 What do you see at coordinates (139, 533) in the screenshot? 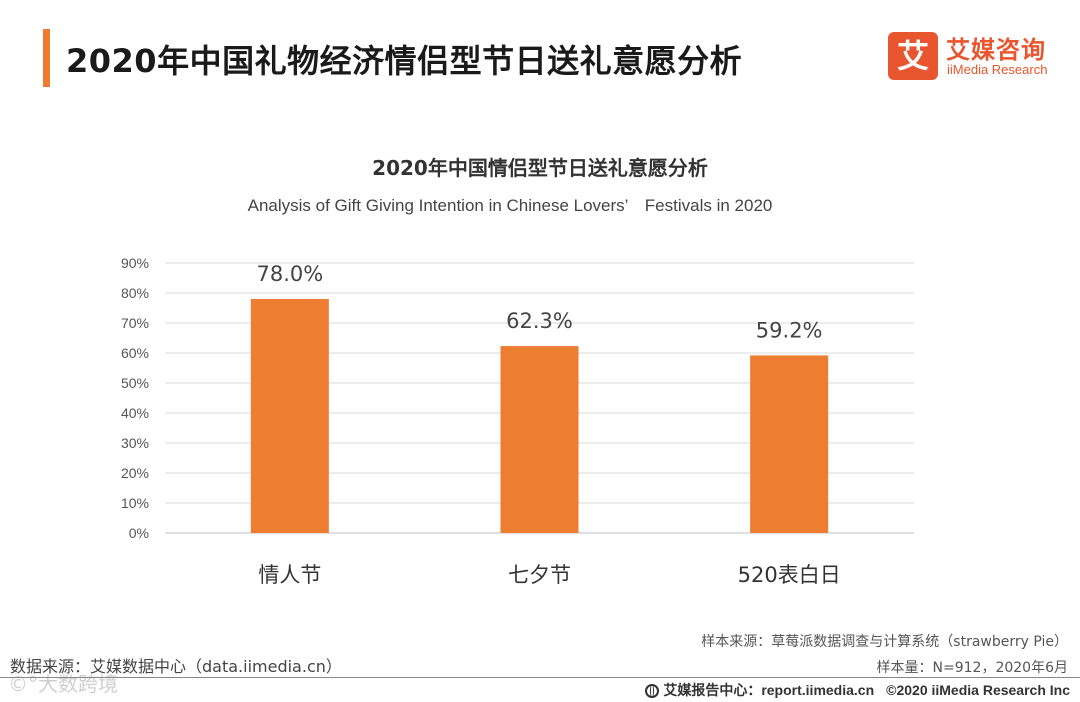
I see `y-tick-label: 0%` at bounding box center [139, 533].